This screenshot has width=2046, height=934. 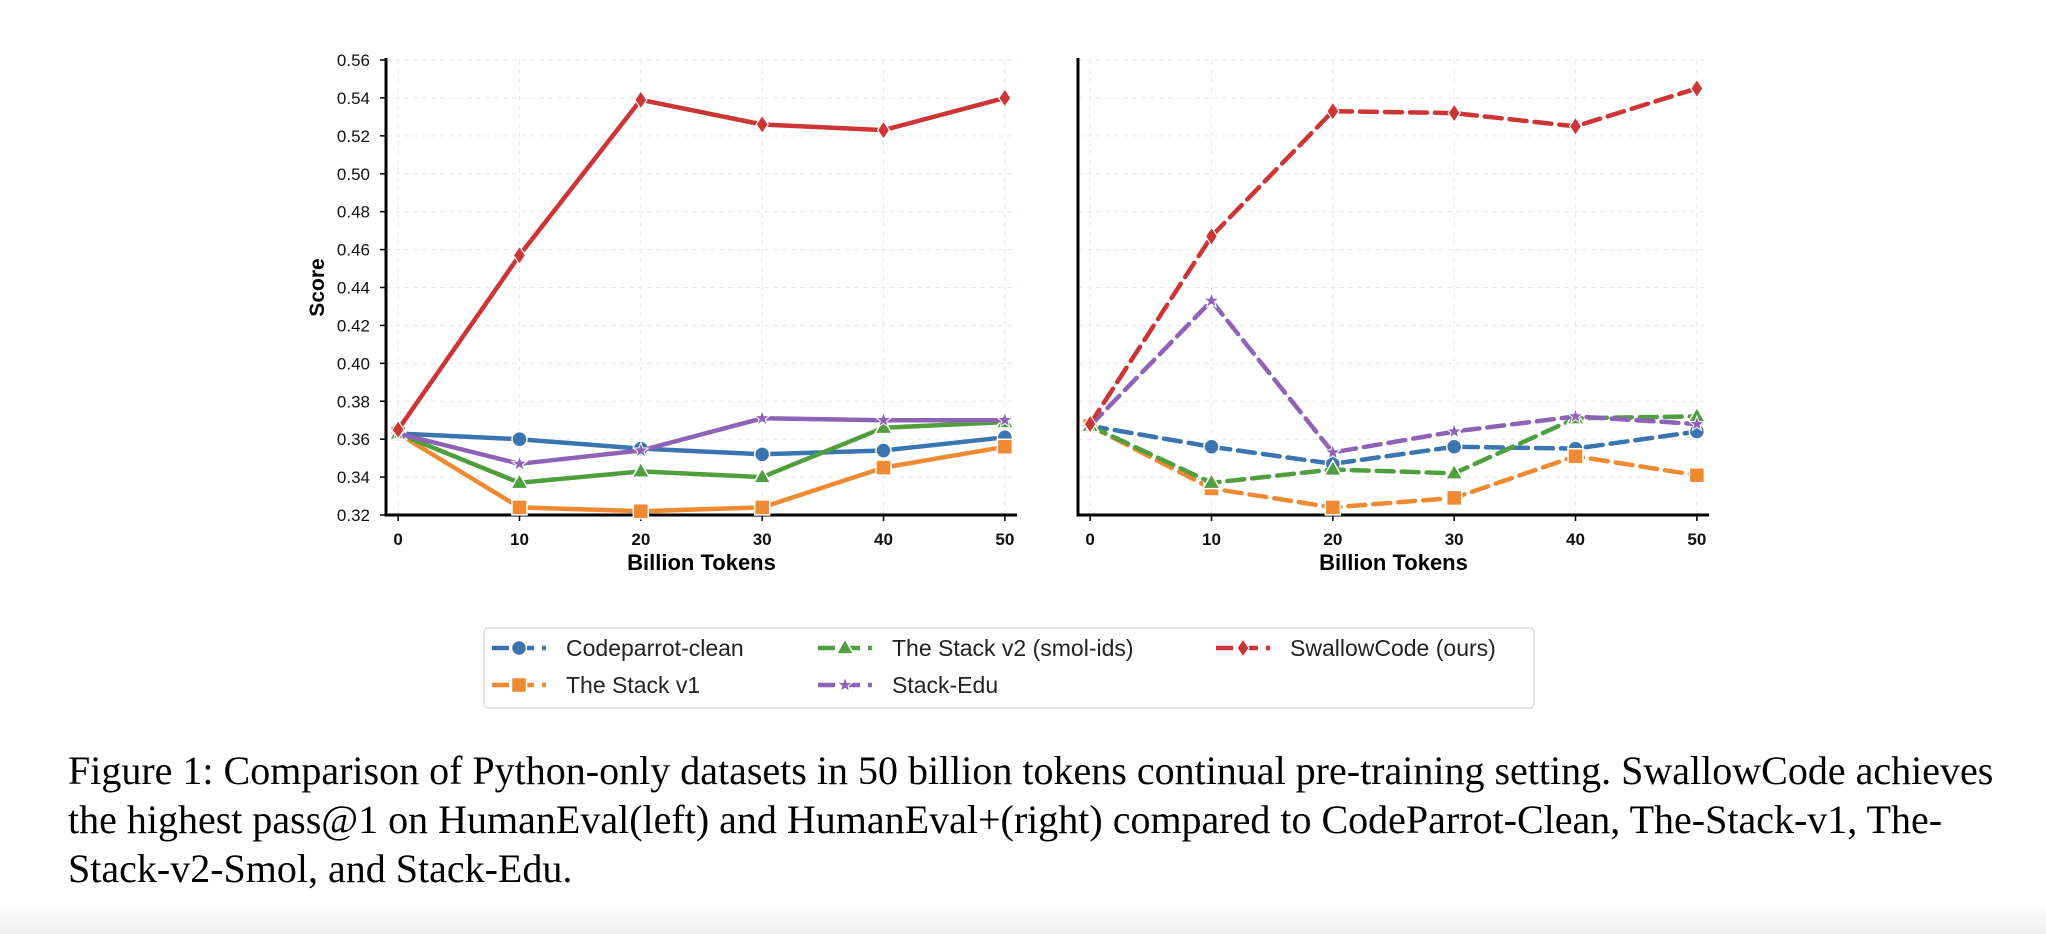 What do you see at coordinates (353, 515) in the screenshot?
I see `y-tick-label: 0.32` at bounding box center [353, 515].